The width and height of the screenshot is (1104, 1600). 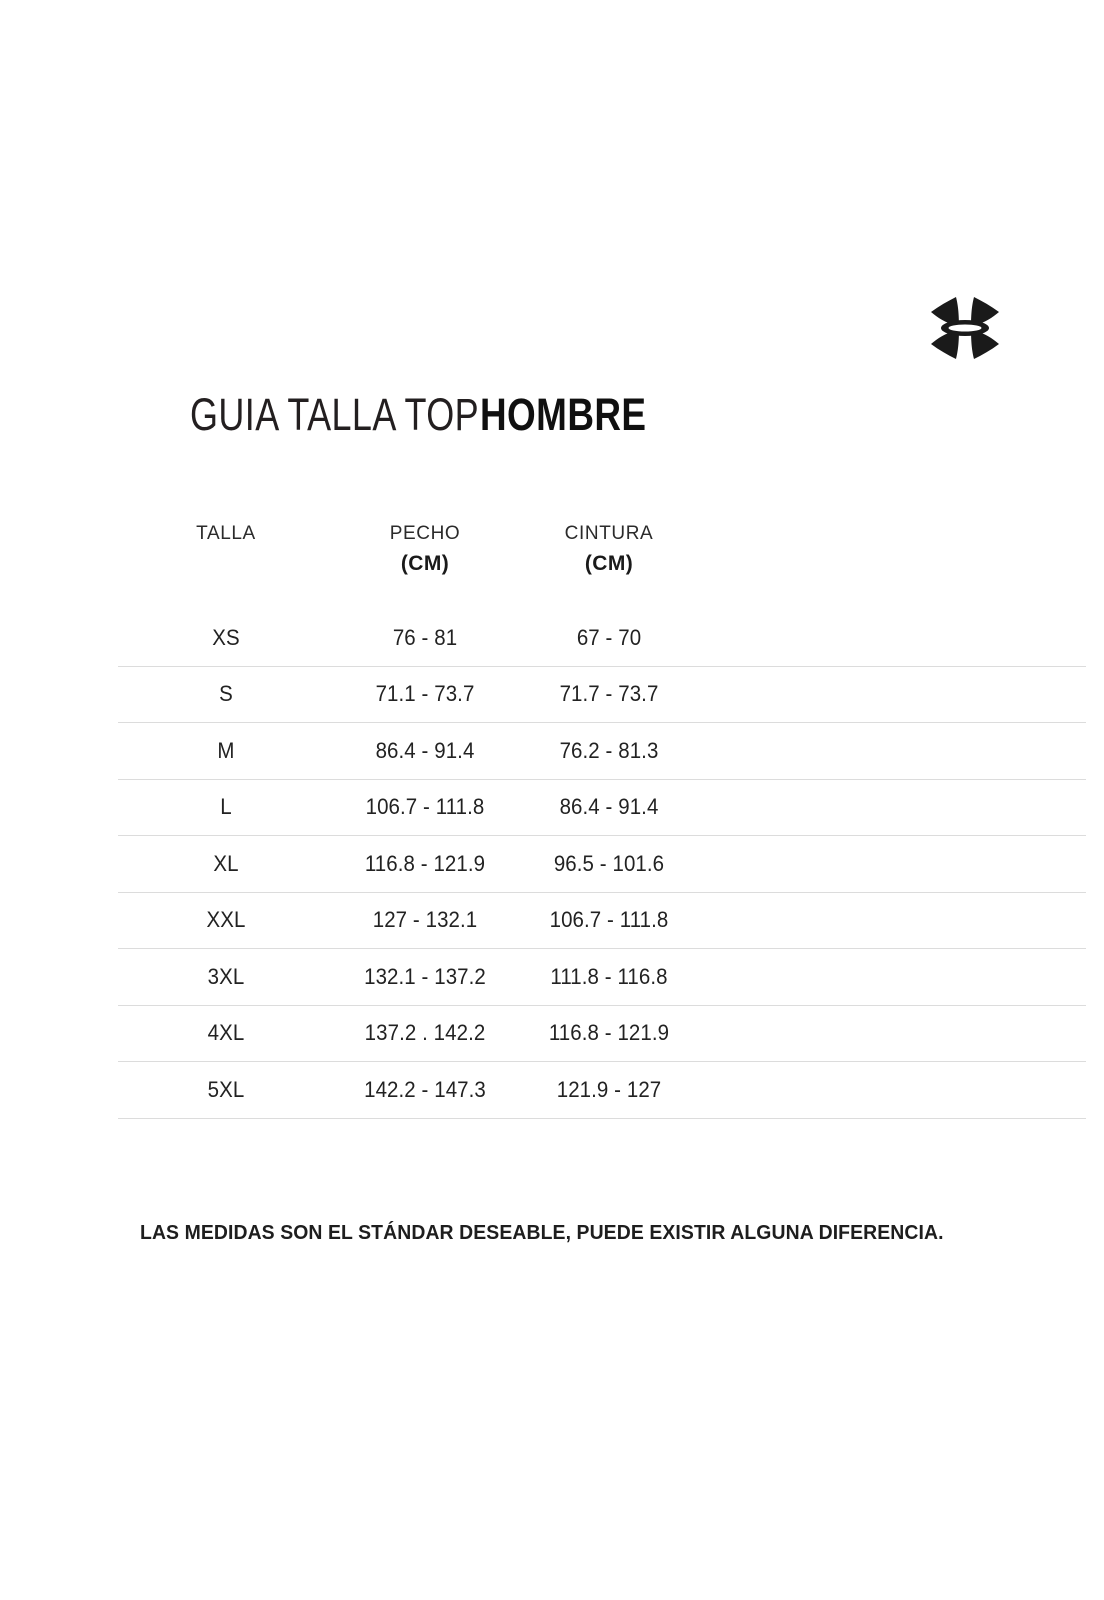 What do you see at coordinates (425, 920) in the screenshot?
I see `cell-pecho: 127 - 132.1` at bounding box center [425, 920].